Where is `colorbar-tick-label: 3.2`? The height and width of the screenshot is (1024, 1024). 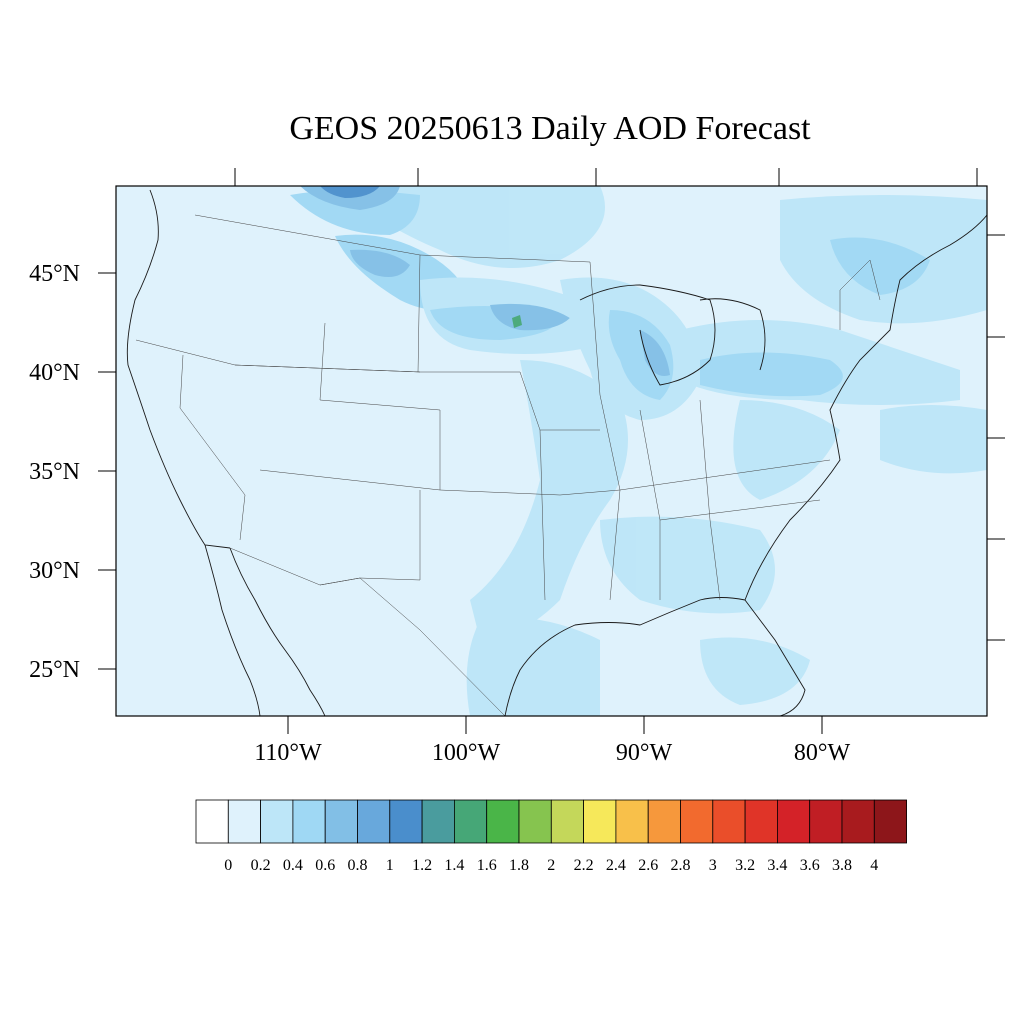 colorbar-tick-label: 3.2 is located at coordinates (745, 865).